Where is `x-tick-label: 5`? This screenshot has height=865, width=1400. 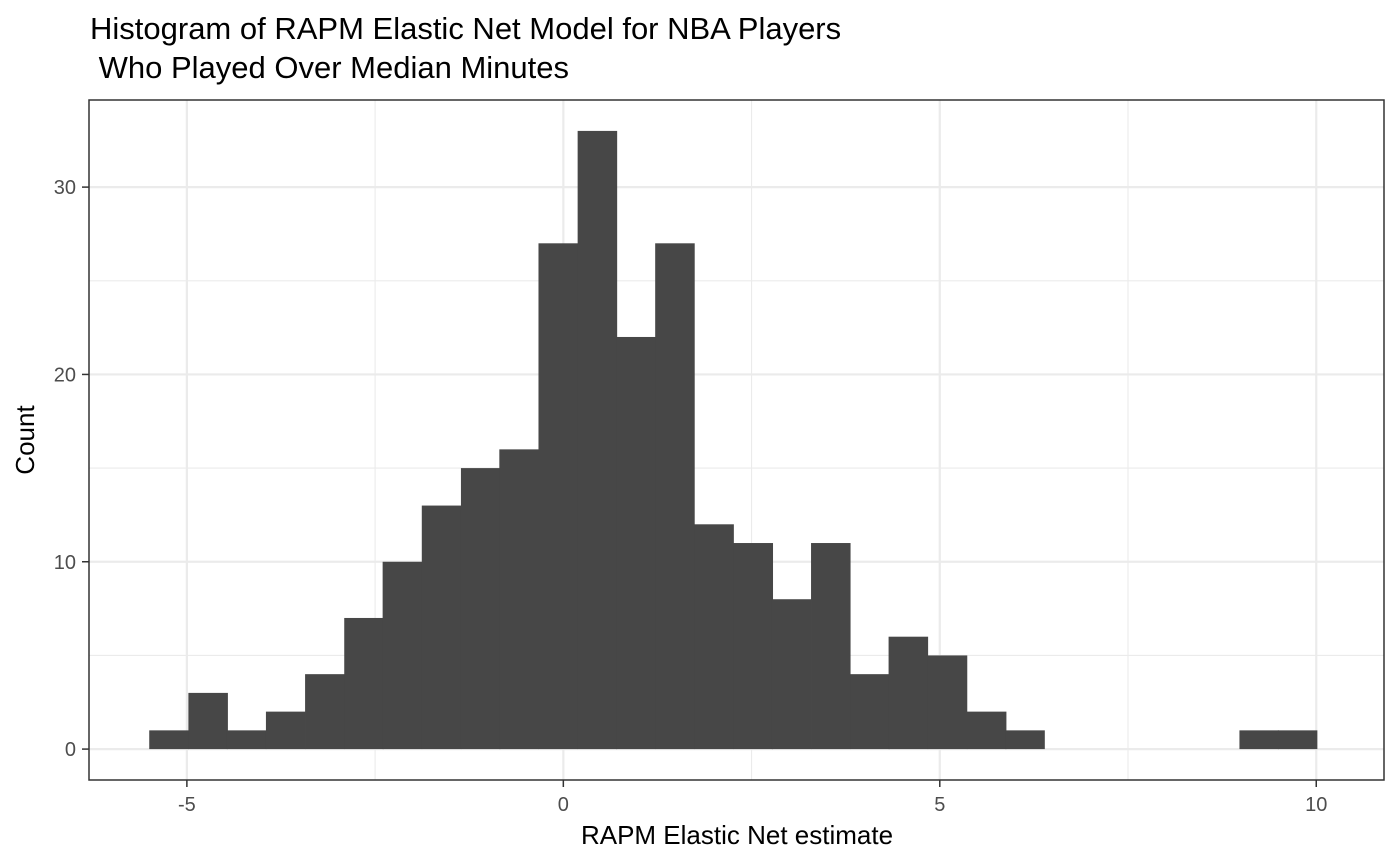 x-tick-label: 5 is located at coordinates (939, 805).